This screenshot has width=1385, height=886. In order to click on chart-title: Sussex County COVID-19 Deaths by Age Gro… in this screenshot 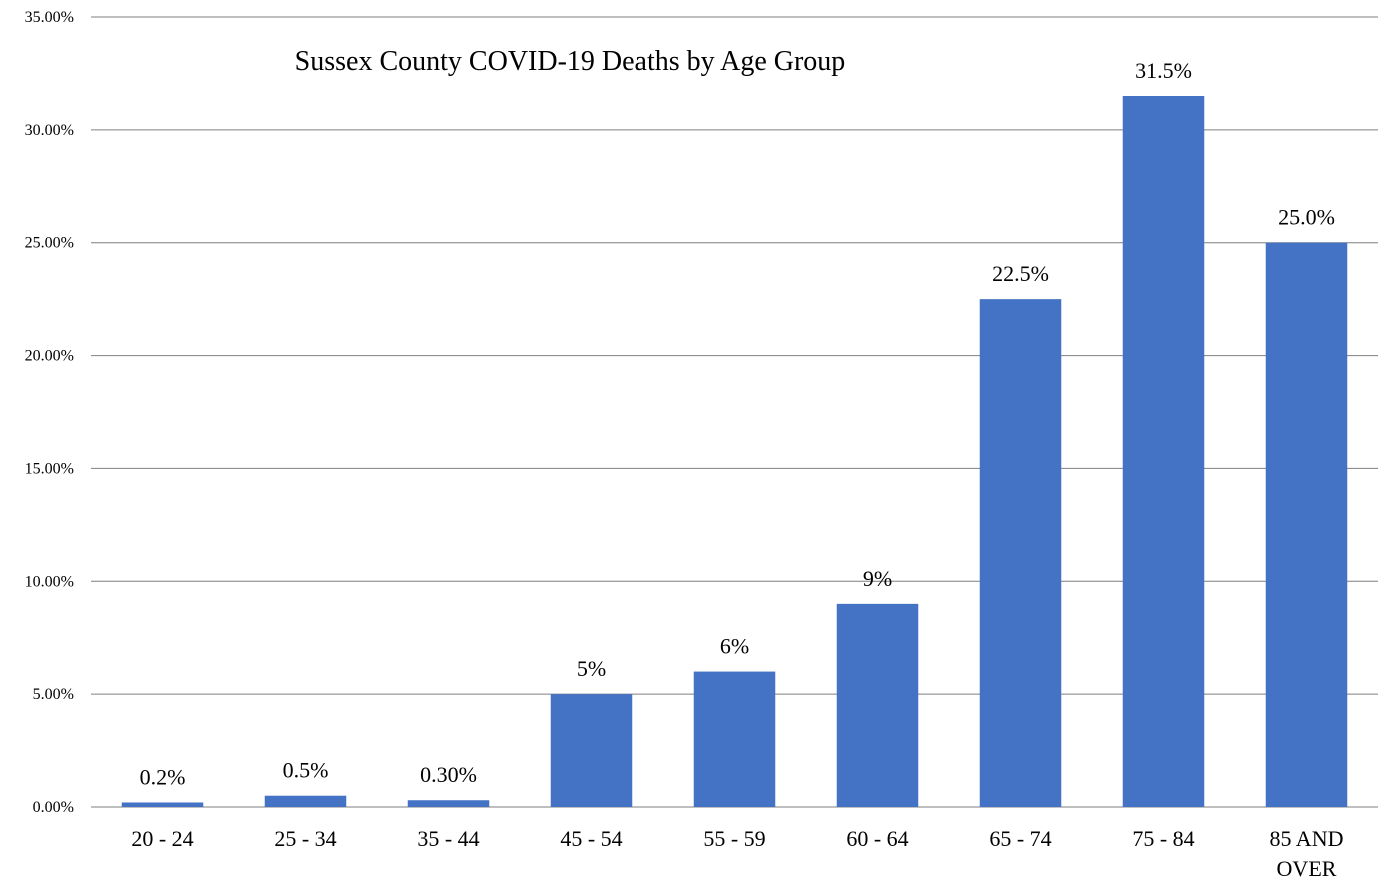, I will do `click(570, 61)`.